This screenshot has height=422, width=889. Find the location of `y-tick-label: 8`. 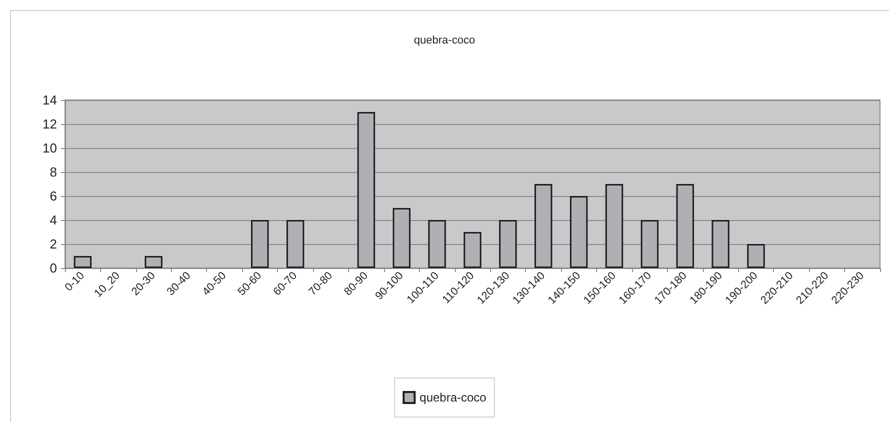

y-tick-label: 8 is located at coordinates (53, 172).